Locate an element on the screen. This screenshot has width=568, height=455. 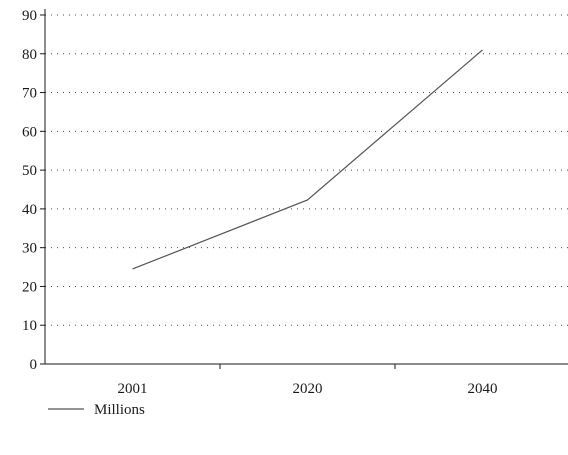
x-tick-label: 2020 is located at coordinates (308, 389).